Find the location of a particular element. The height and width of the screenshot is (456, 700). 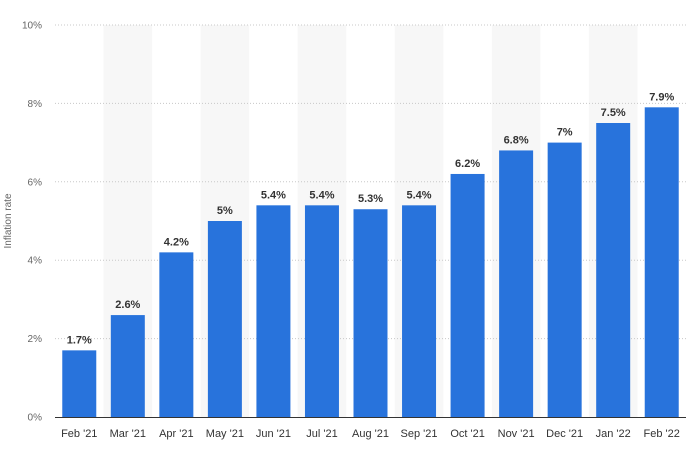

y-tick-label: 6% is located at coordinates (35, 182).